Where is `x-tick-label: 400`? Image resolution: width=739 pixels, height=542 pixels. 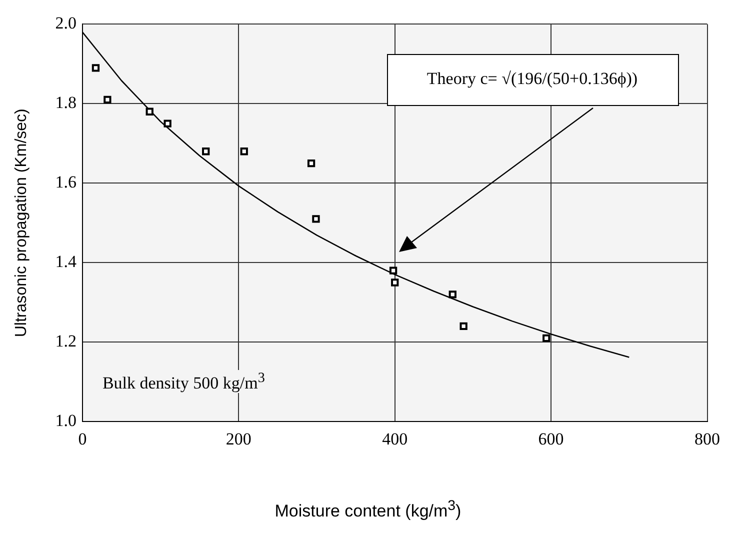
x-tick-label: 400 is located at coordinates (395, 438).